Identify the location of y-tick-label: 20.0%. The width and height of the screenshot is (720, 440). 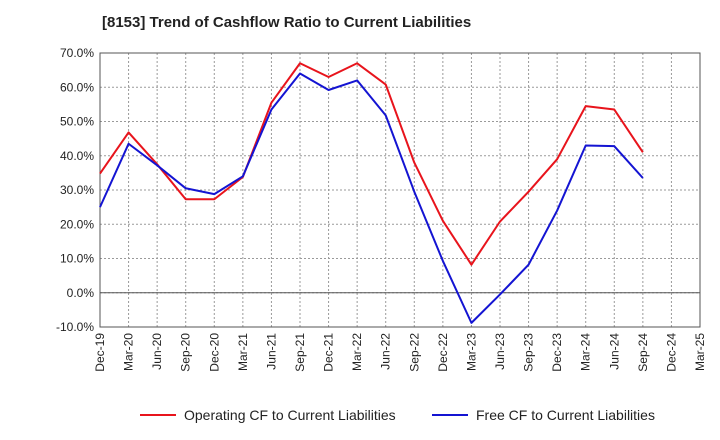
(77, 224).